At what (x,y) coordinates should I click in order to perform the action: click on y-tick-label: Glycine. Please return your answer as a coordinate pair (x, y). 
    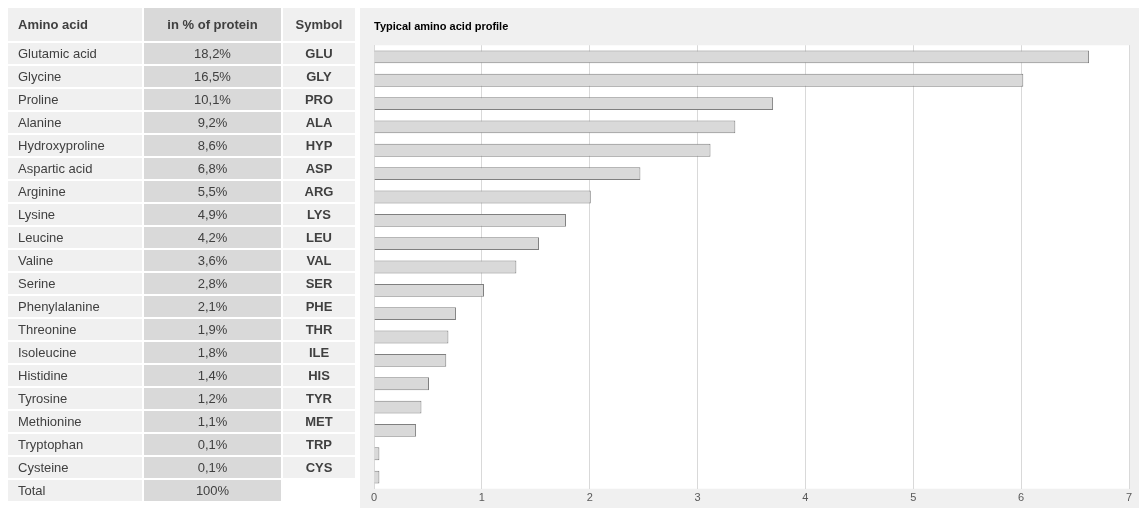
    Looking at the image, I should click on (75, 76).